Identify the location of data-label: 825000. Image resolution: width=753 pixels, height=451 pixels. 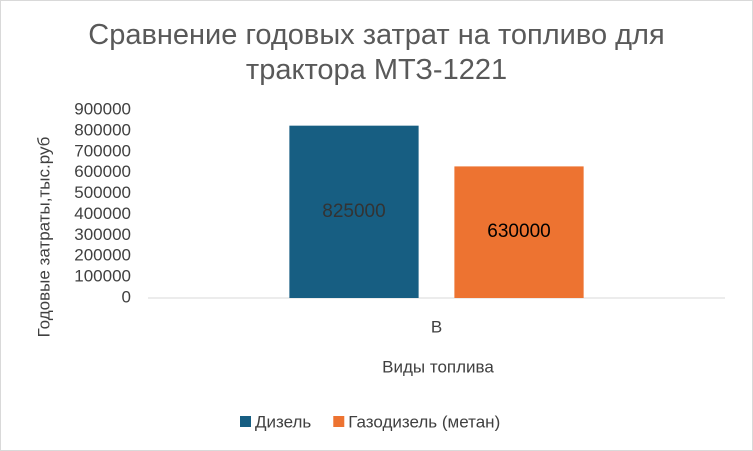
(353, 211).